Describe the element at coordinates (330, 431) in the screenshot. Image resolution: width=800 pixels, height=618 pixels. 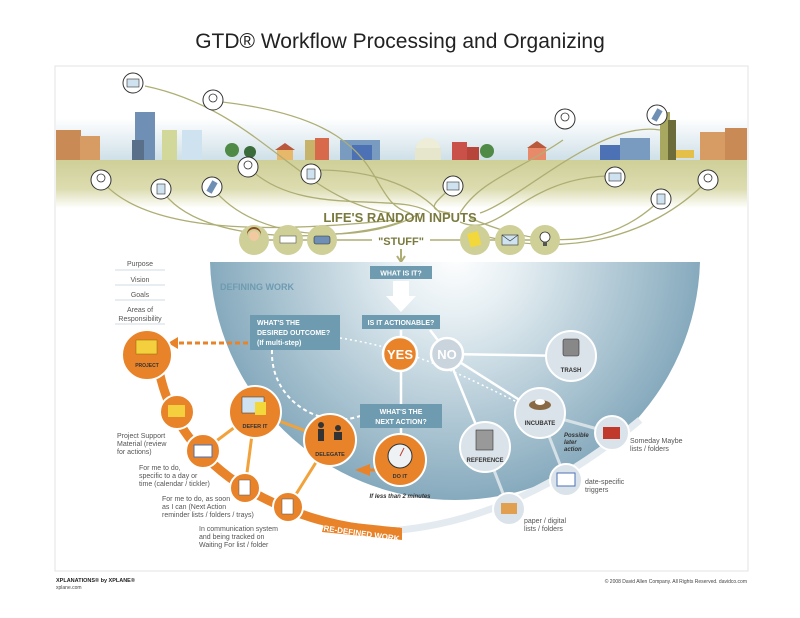
I see `people-icon` at that location.